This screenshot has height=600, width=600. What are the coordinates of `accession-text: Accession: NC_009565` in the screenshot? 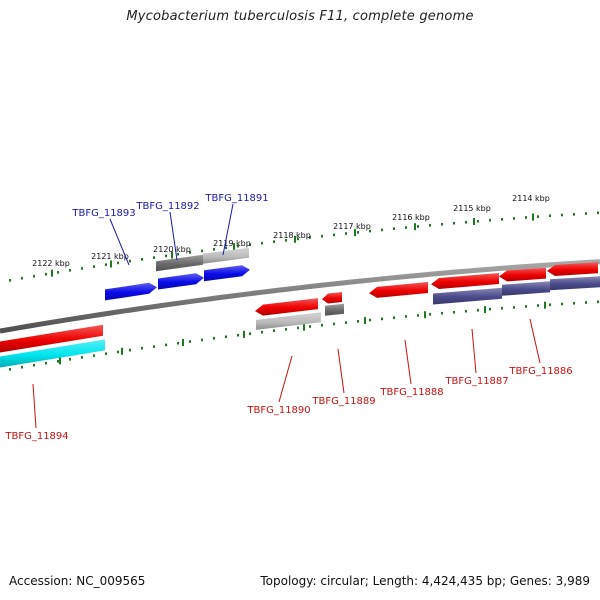 It's located at (77, 581).